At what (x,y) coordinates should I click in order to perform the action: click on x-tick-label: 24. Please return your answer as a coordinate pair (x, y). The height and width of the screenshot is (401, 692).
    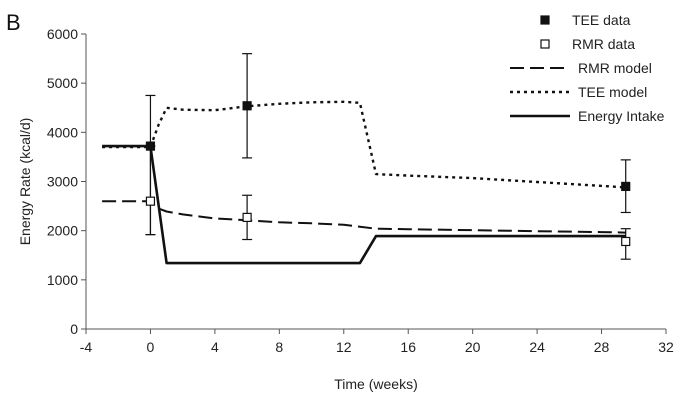
    Looking at the image, I should click on (537, 347).